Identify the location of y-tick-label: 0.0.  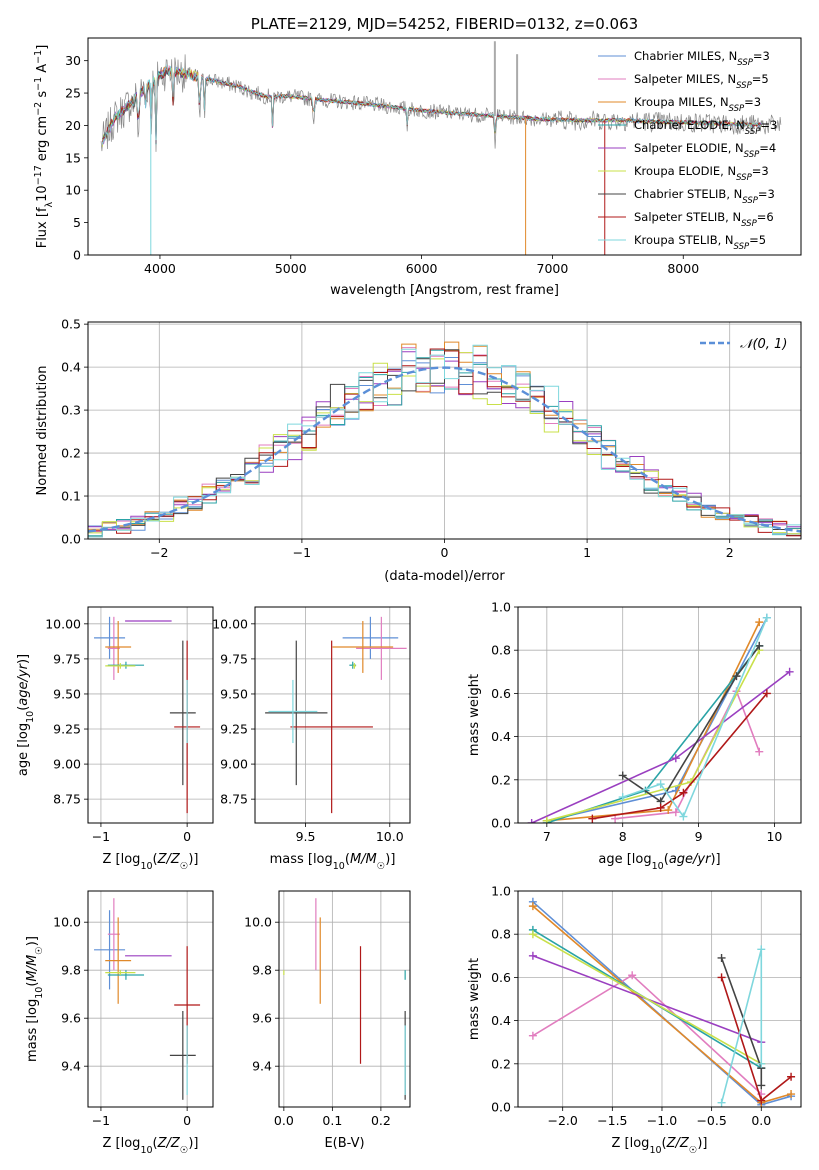
(71, 539).